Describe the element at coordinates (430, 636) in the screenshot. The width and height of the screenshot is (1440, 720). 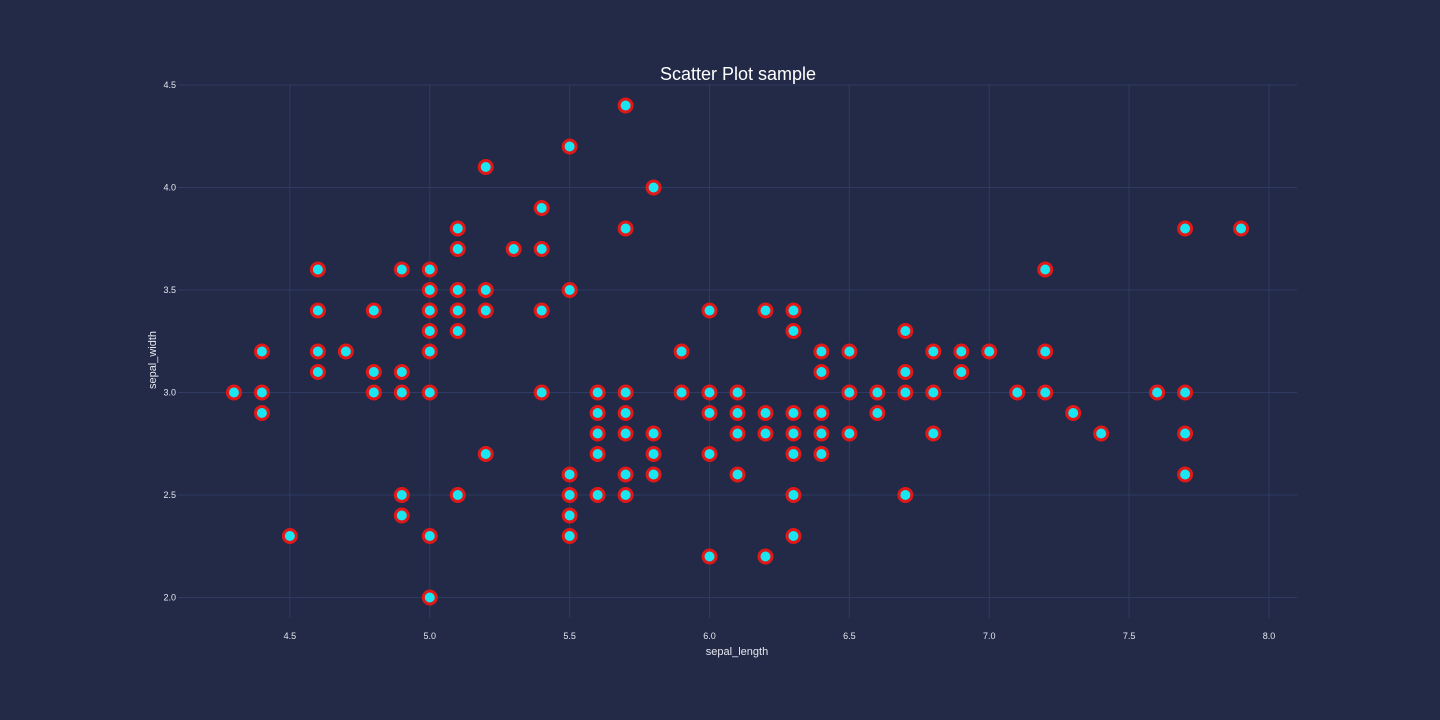
I see `x-tick-label: 5.0` at that location.